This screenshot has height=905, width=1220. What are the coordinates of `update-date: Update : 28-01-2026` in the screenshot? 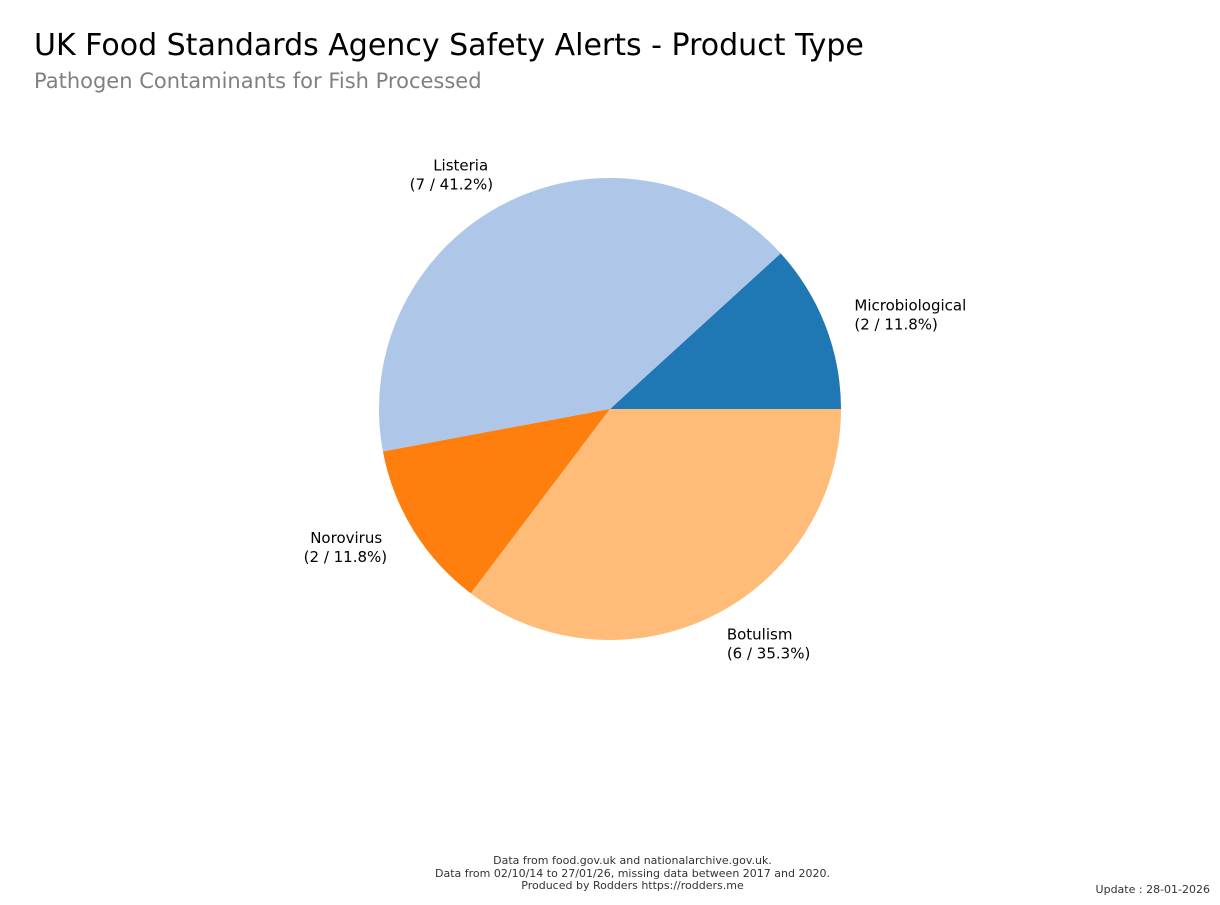 It's located at (1152, 889).